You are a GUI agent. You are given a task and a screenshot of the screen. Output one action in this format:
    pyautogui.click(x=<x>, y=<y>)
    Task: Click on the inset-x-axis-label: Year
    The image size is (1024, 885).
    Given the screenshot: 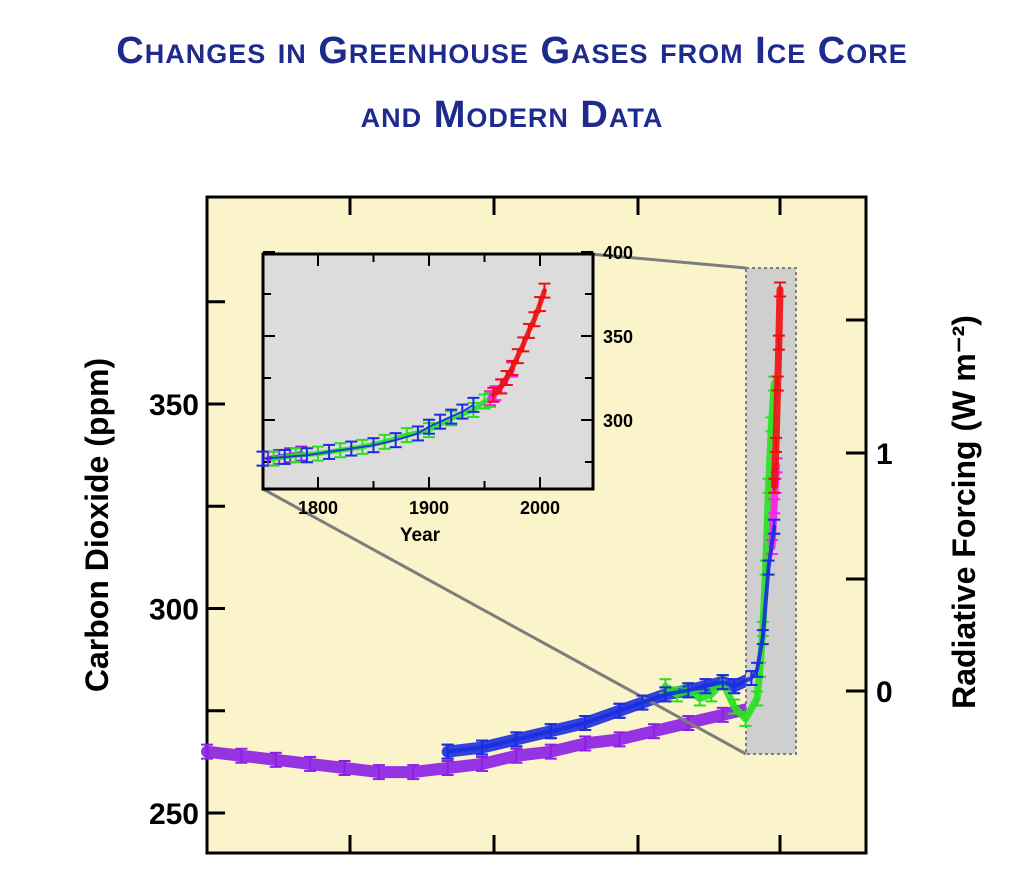 What is the action you would take?
    pyautogui.click(x=420, y=535)
    